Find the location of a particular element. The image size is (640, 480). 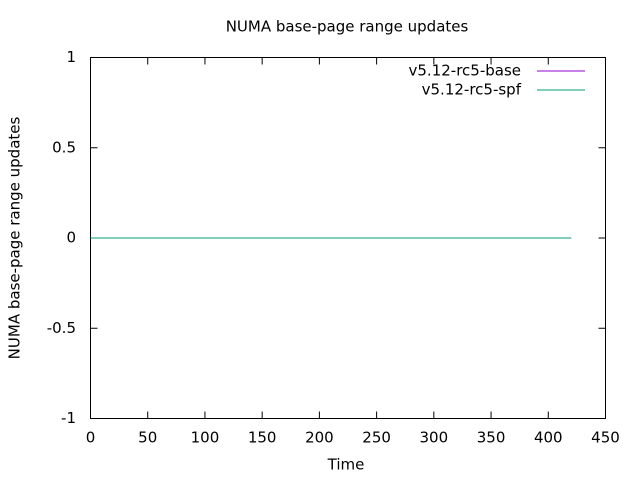

x-tick-label: 300 is located at coordinates (434, 438).